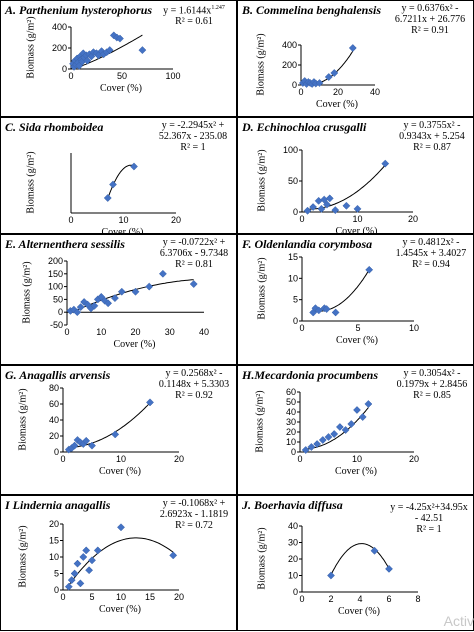  What do you see at coordinates (291, 422) in the screenshot?
I see `y-tick-label: 30` at bounding box center [291, 422].